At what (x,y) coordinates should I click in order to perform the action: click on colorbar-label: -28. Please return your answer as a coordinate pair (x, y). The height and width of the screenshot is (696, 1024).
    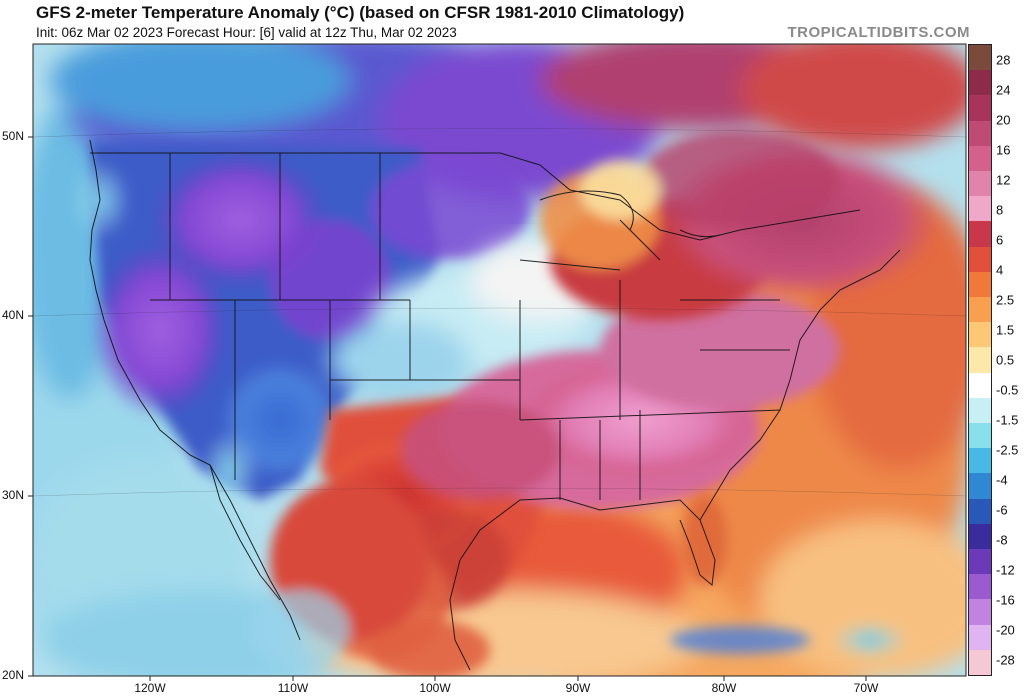
    Looking at the image, I should click on (1005, 660).